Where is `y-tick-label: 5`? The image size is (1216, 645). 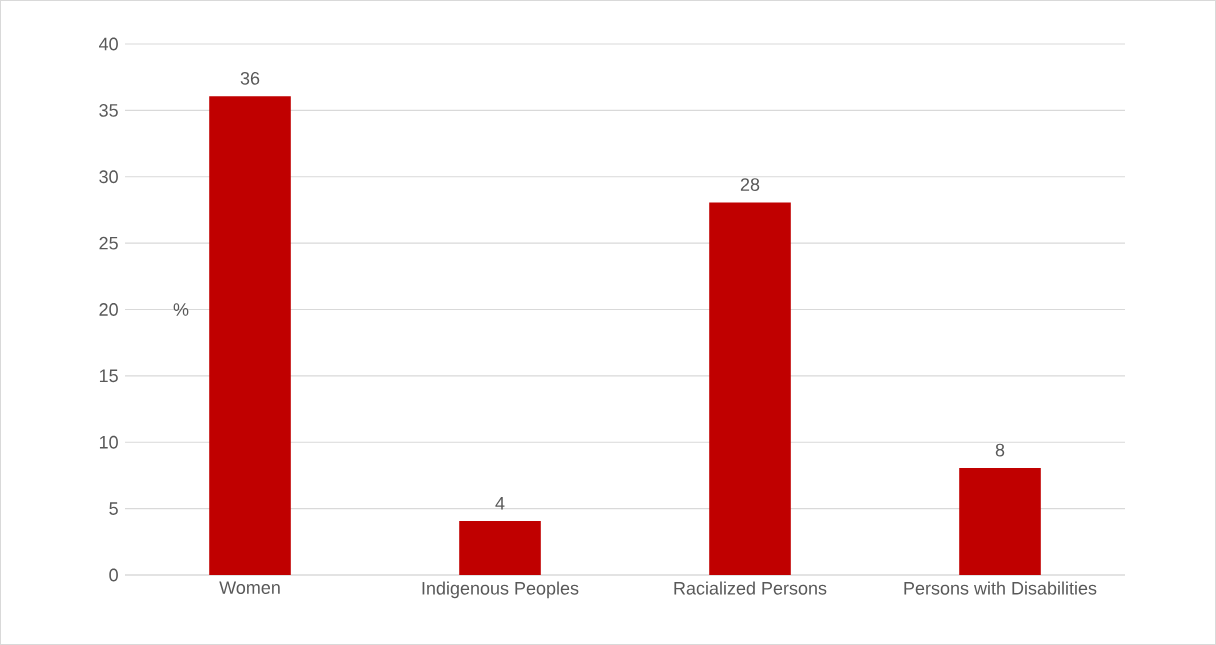 y-tick-label: 5 is located at coordinates (113, 508).